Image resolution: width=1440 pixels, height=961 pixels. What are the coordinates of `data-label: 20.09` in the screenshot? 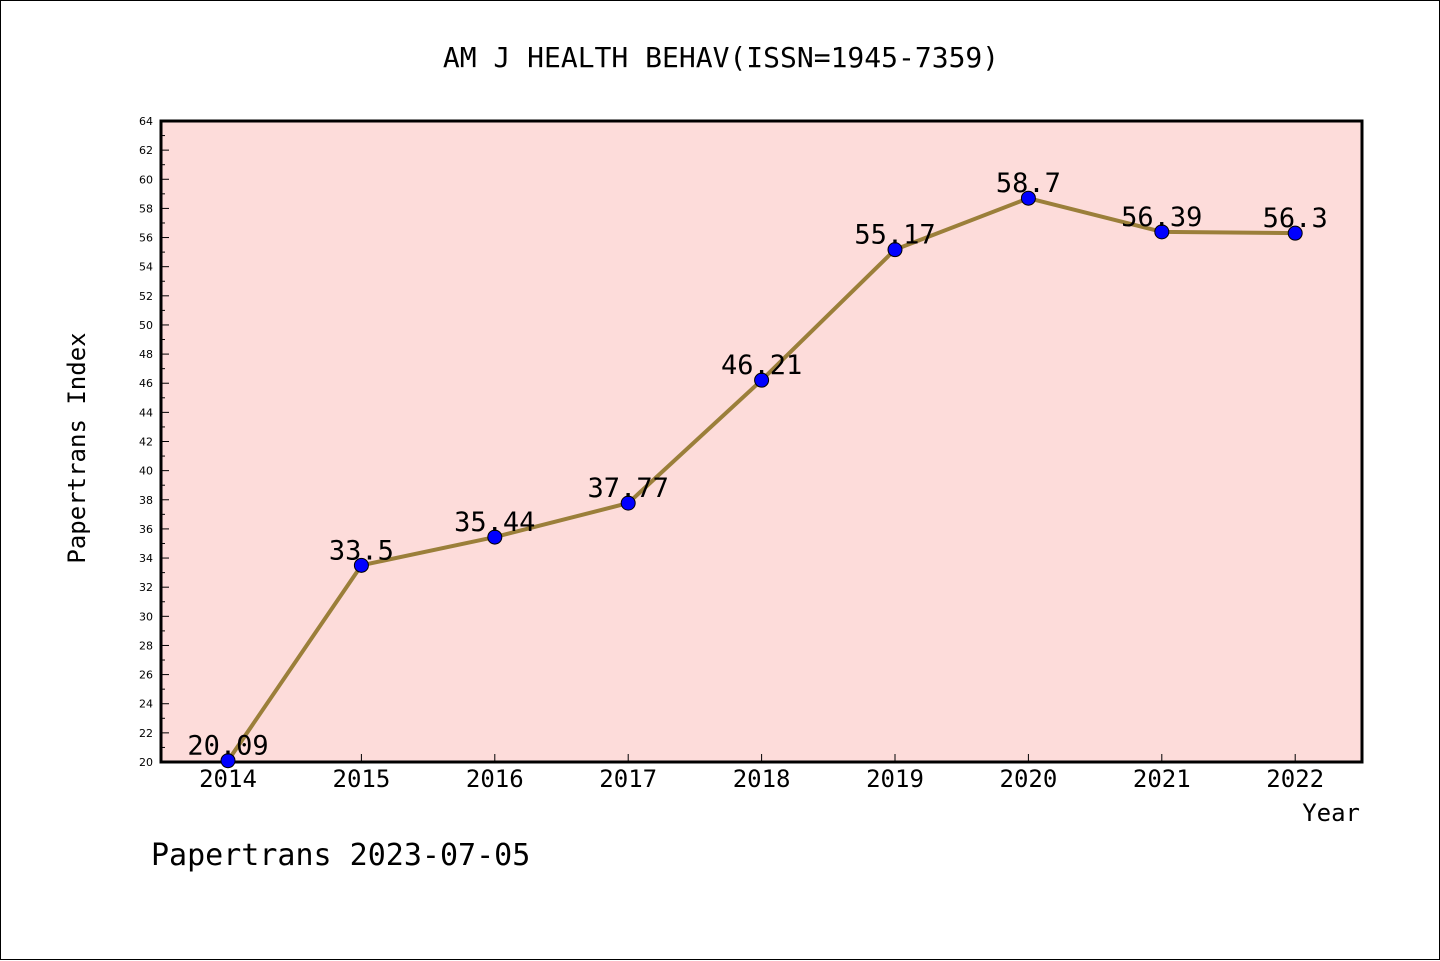 It's located at (227, 746).